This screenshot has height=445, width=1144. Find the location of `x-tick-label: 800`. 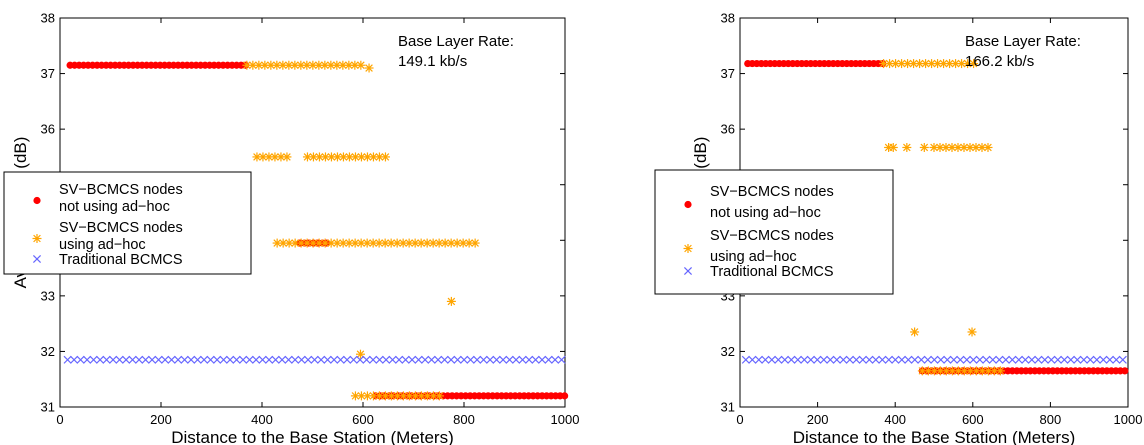

x-tick-label: 800 is located at coordinates (464, 419).